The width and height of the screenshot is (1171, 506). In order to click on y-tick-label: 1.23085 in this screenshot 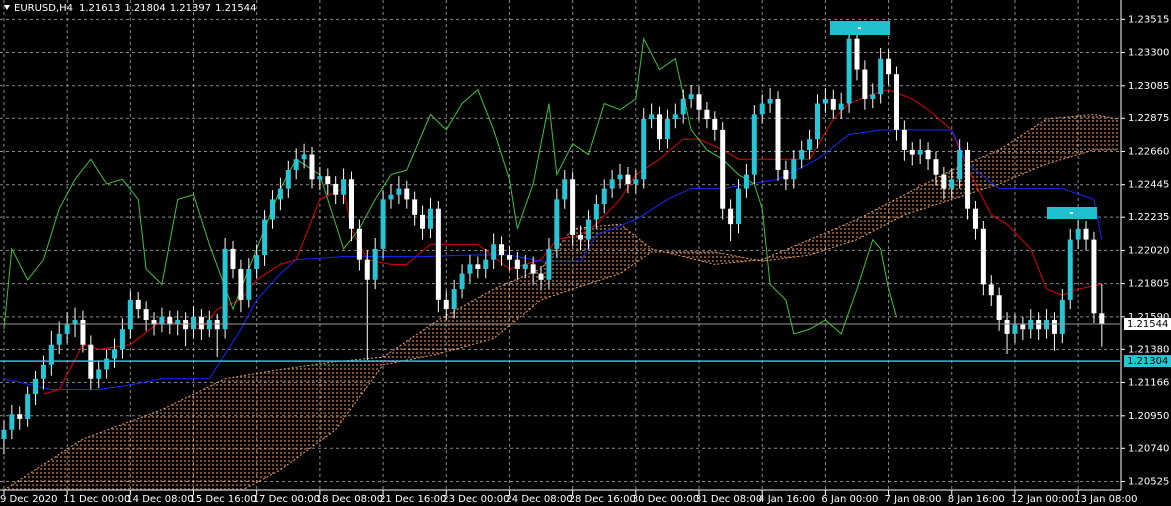, I will do `click(1148, 86)`.